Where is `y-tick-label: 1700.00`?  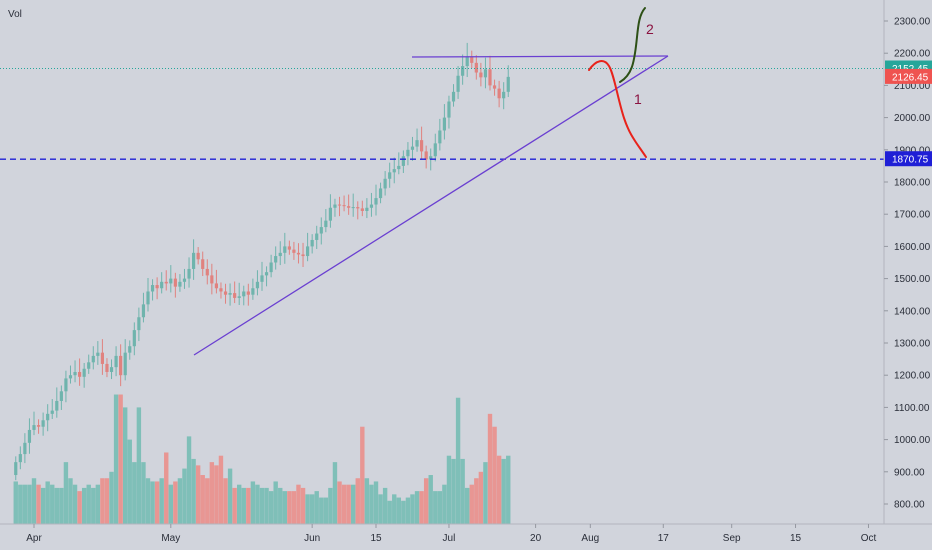
y-tick-label: 1700.00 is located at coordinates (912, 215).